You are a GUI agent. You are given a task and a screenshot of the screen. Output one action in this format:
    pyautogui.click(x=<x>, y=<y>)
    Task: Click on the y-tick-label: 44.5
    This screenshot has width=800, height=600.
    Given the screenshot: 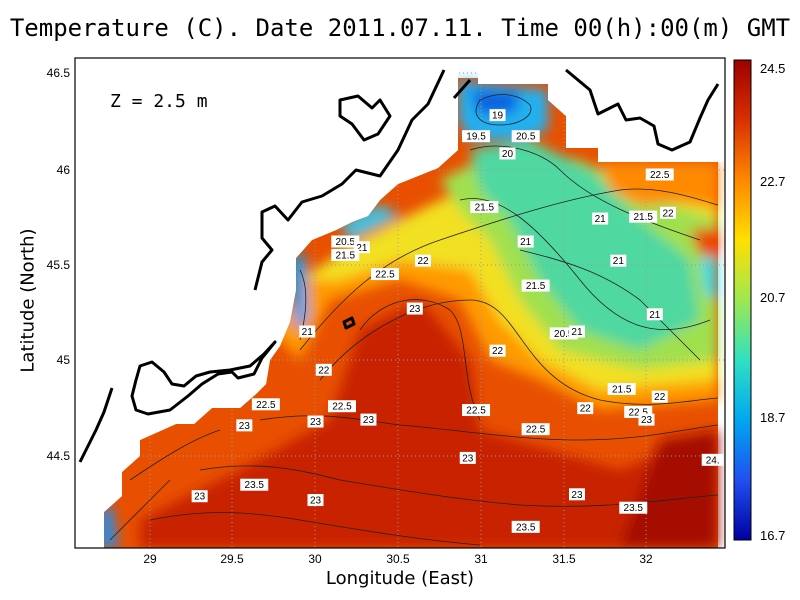 What is the action you would take?
    pyautogui.click(x=59, y=456)
    